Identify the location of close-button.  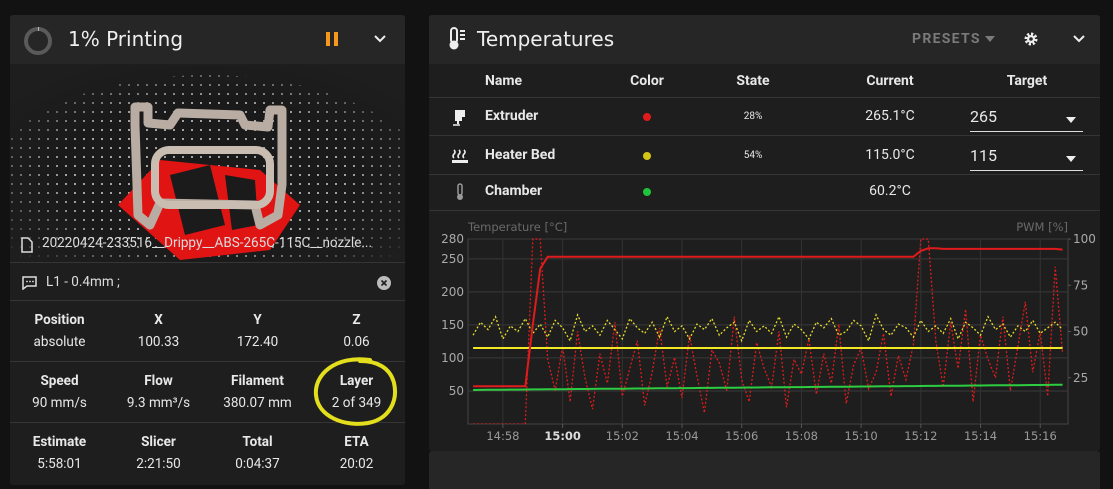
(384, 283).